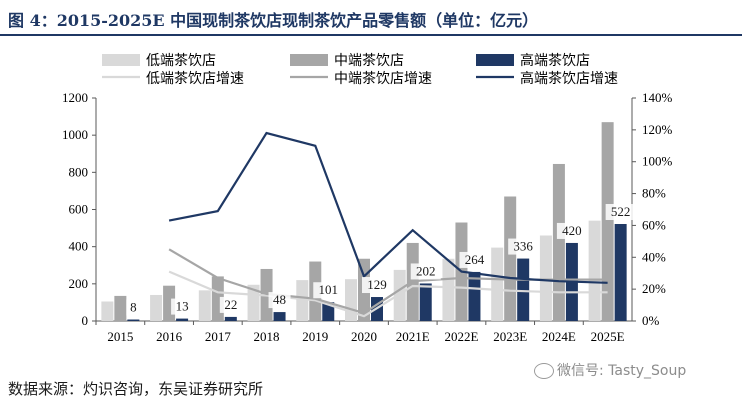 This screenshot has height=404, width=742. I want to click on bar-3-2016, so click(182, 319).